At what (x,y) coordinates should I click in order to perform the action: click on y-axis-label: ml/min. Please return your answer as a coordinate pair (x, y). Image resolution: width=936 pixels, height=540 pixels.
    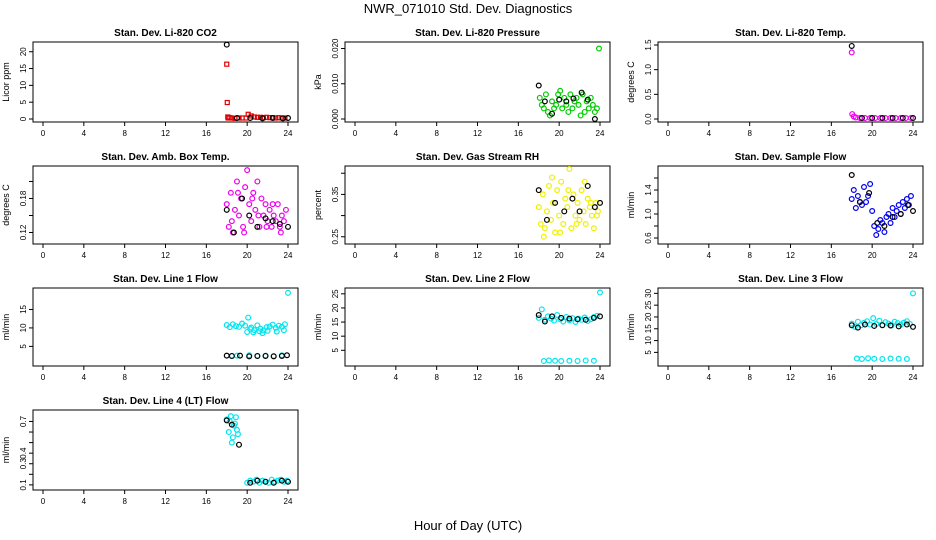
    Looking at the image, I should click on (631, 327).